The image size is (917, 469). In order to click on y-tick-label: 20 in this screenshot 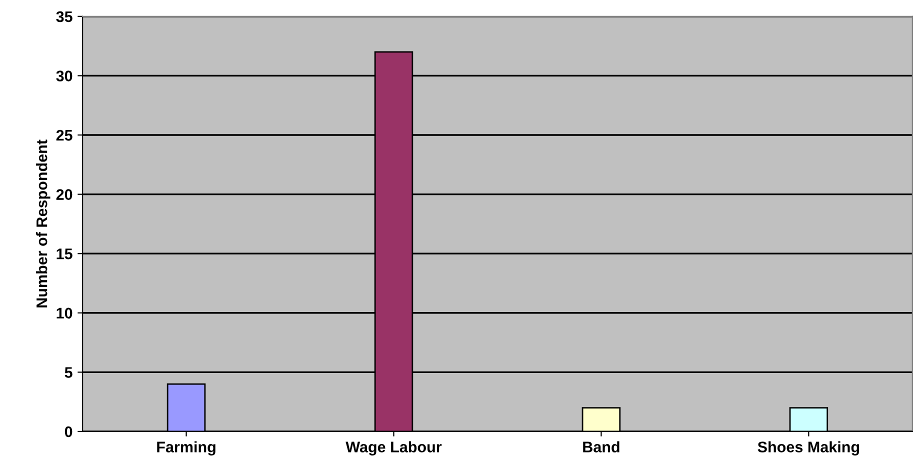, I will do `click(64, 194)`.